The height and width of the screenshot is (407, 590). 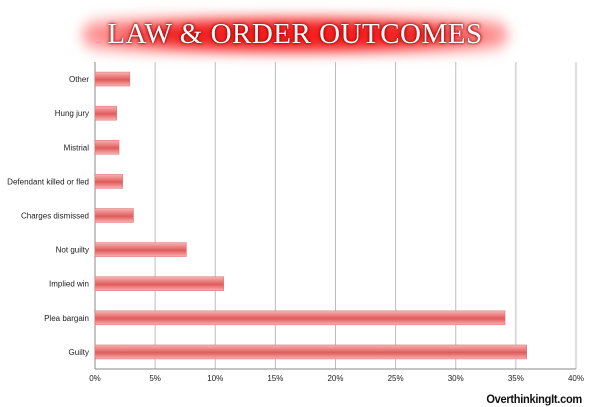 I want to click on x-tick-label-0: 0%, so click(x=95, y=378).